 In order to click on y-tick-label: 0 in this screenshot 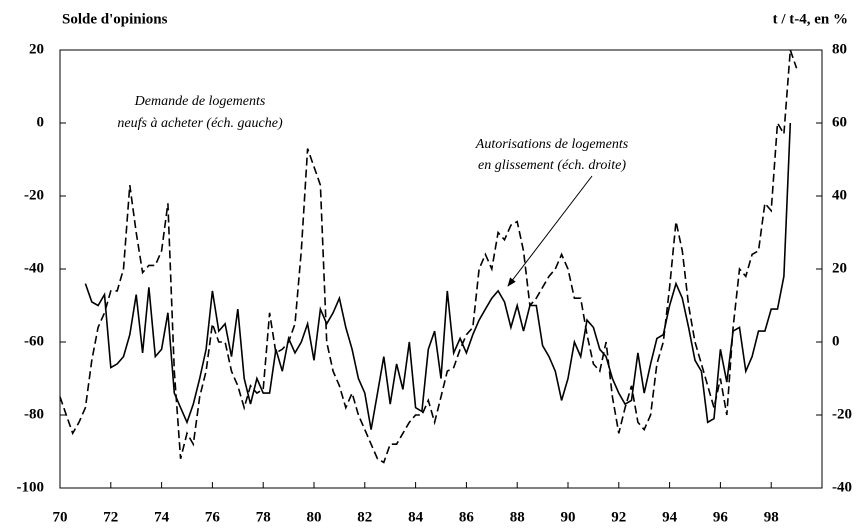, I will do `click(41, 122)`.